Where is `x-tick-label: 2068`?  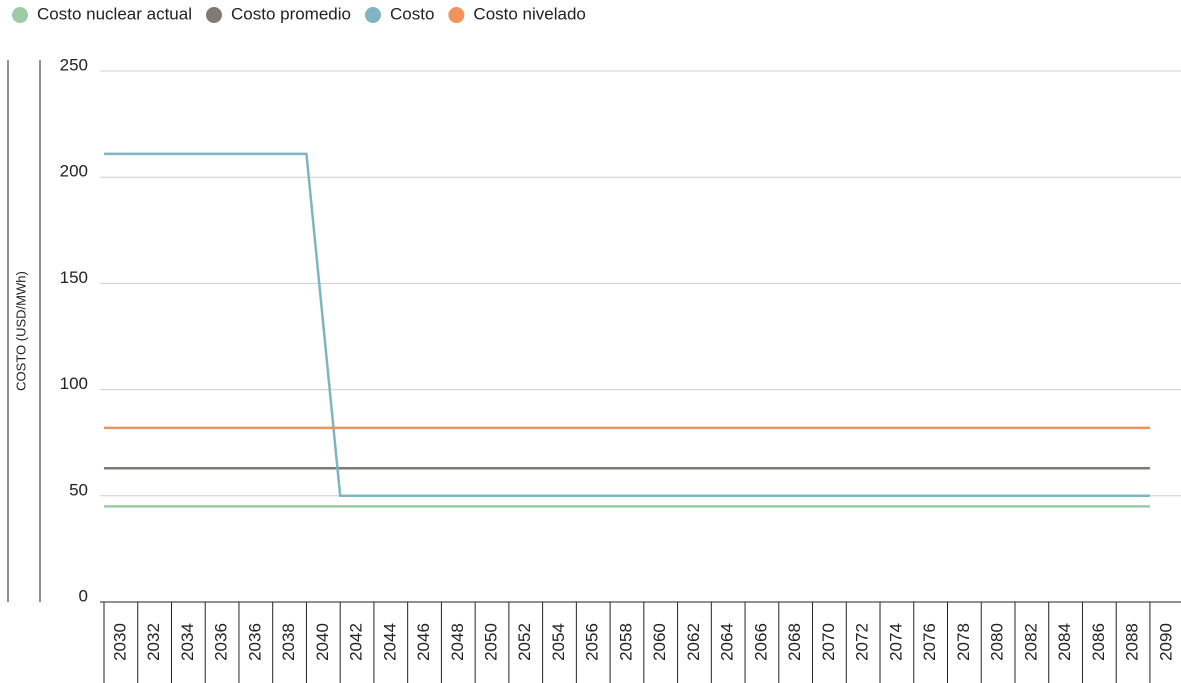
x-tick-label: 2068 is located at coordinates (794, 642).